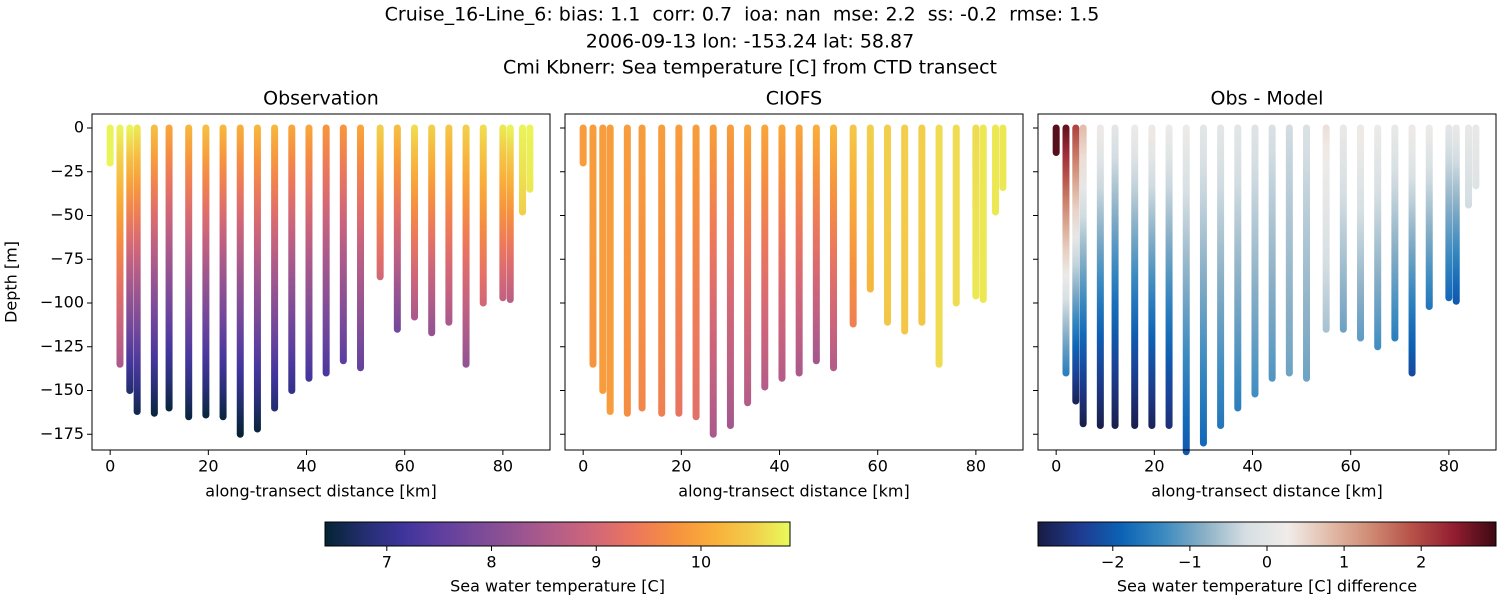 This screenshot has height=600, width=1500. I want to click on colorbar-tick-label: −1, so click(1190, 562).